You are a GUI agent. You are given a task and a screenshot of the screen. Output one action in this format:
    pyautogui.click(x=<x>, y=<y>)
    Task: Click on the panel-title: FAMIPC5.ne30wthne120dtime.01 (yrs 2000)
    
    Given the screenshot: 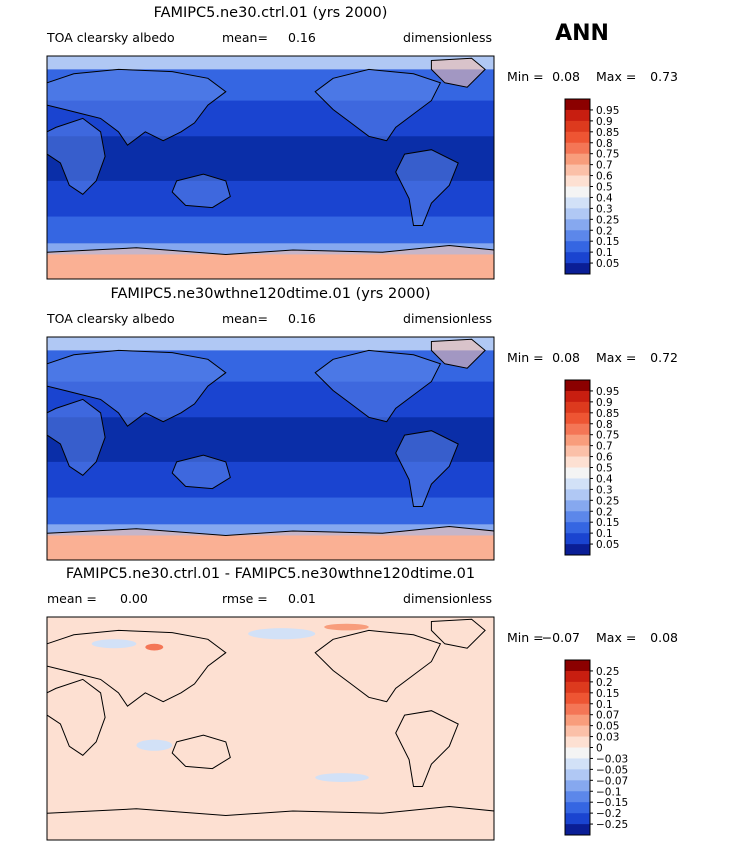 What is the action you would take?
    pyautogui.click(x=270, y=294)
    